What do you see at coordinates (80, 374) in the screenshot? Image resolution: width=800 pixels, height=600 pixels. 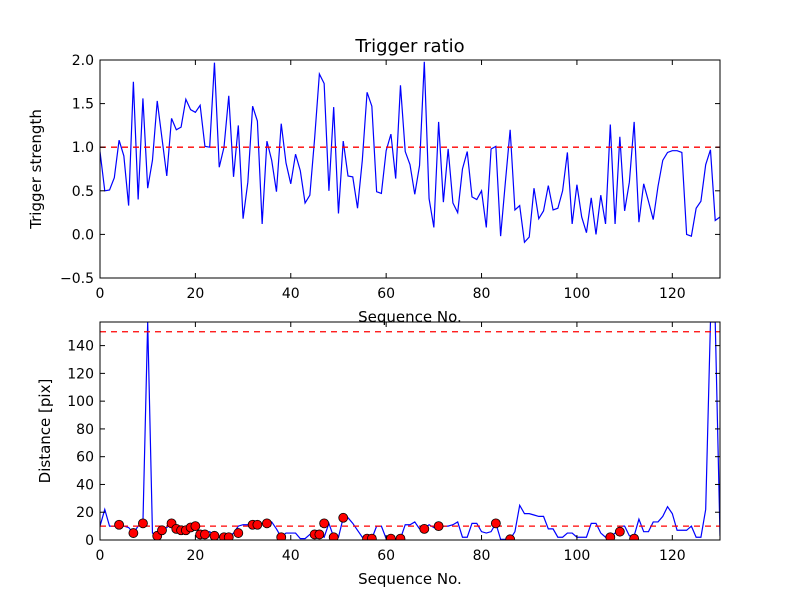 I see `y-tick-label: 120` at bounding box center [80, 374].